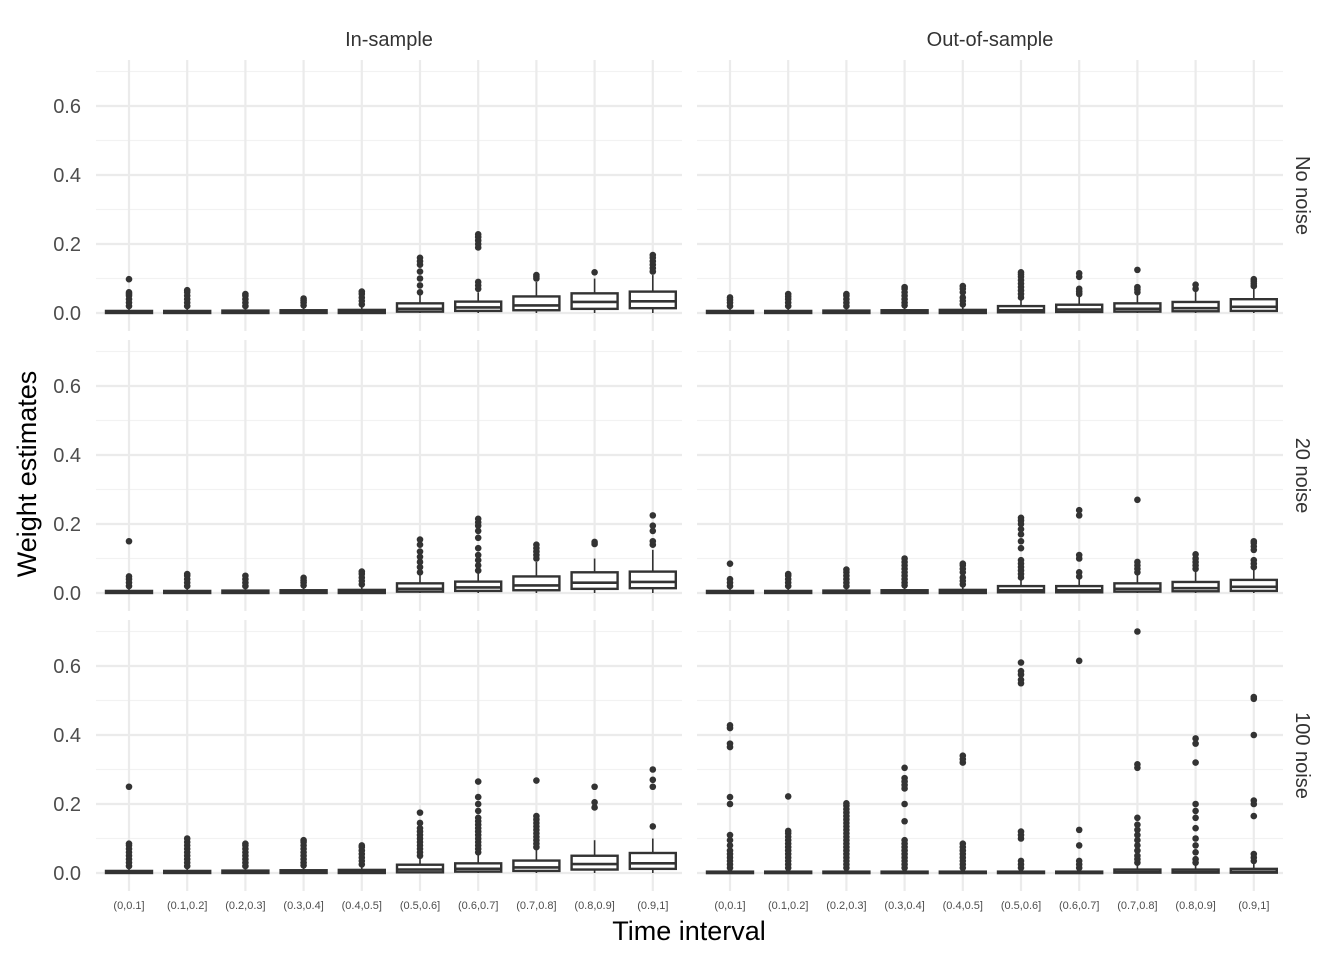 This screenshot has width=1344, height=960. Describe the element at coordinates (1079, 906) in the screenshot. I see `x-tick-label: (0.6,0.7]` at that location.